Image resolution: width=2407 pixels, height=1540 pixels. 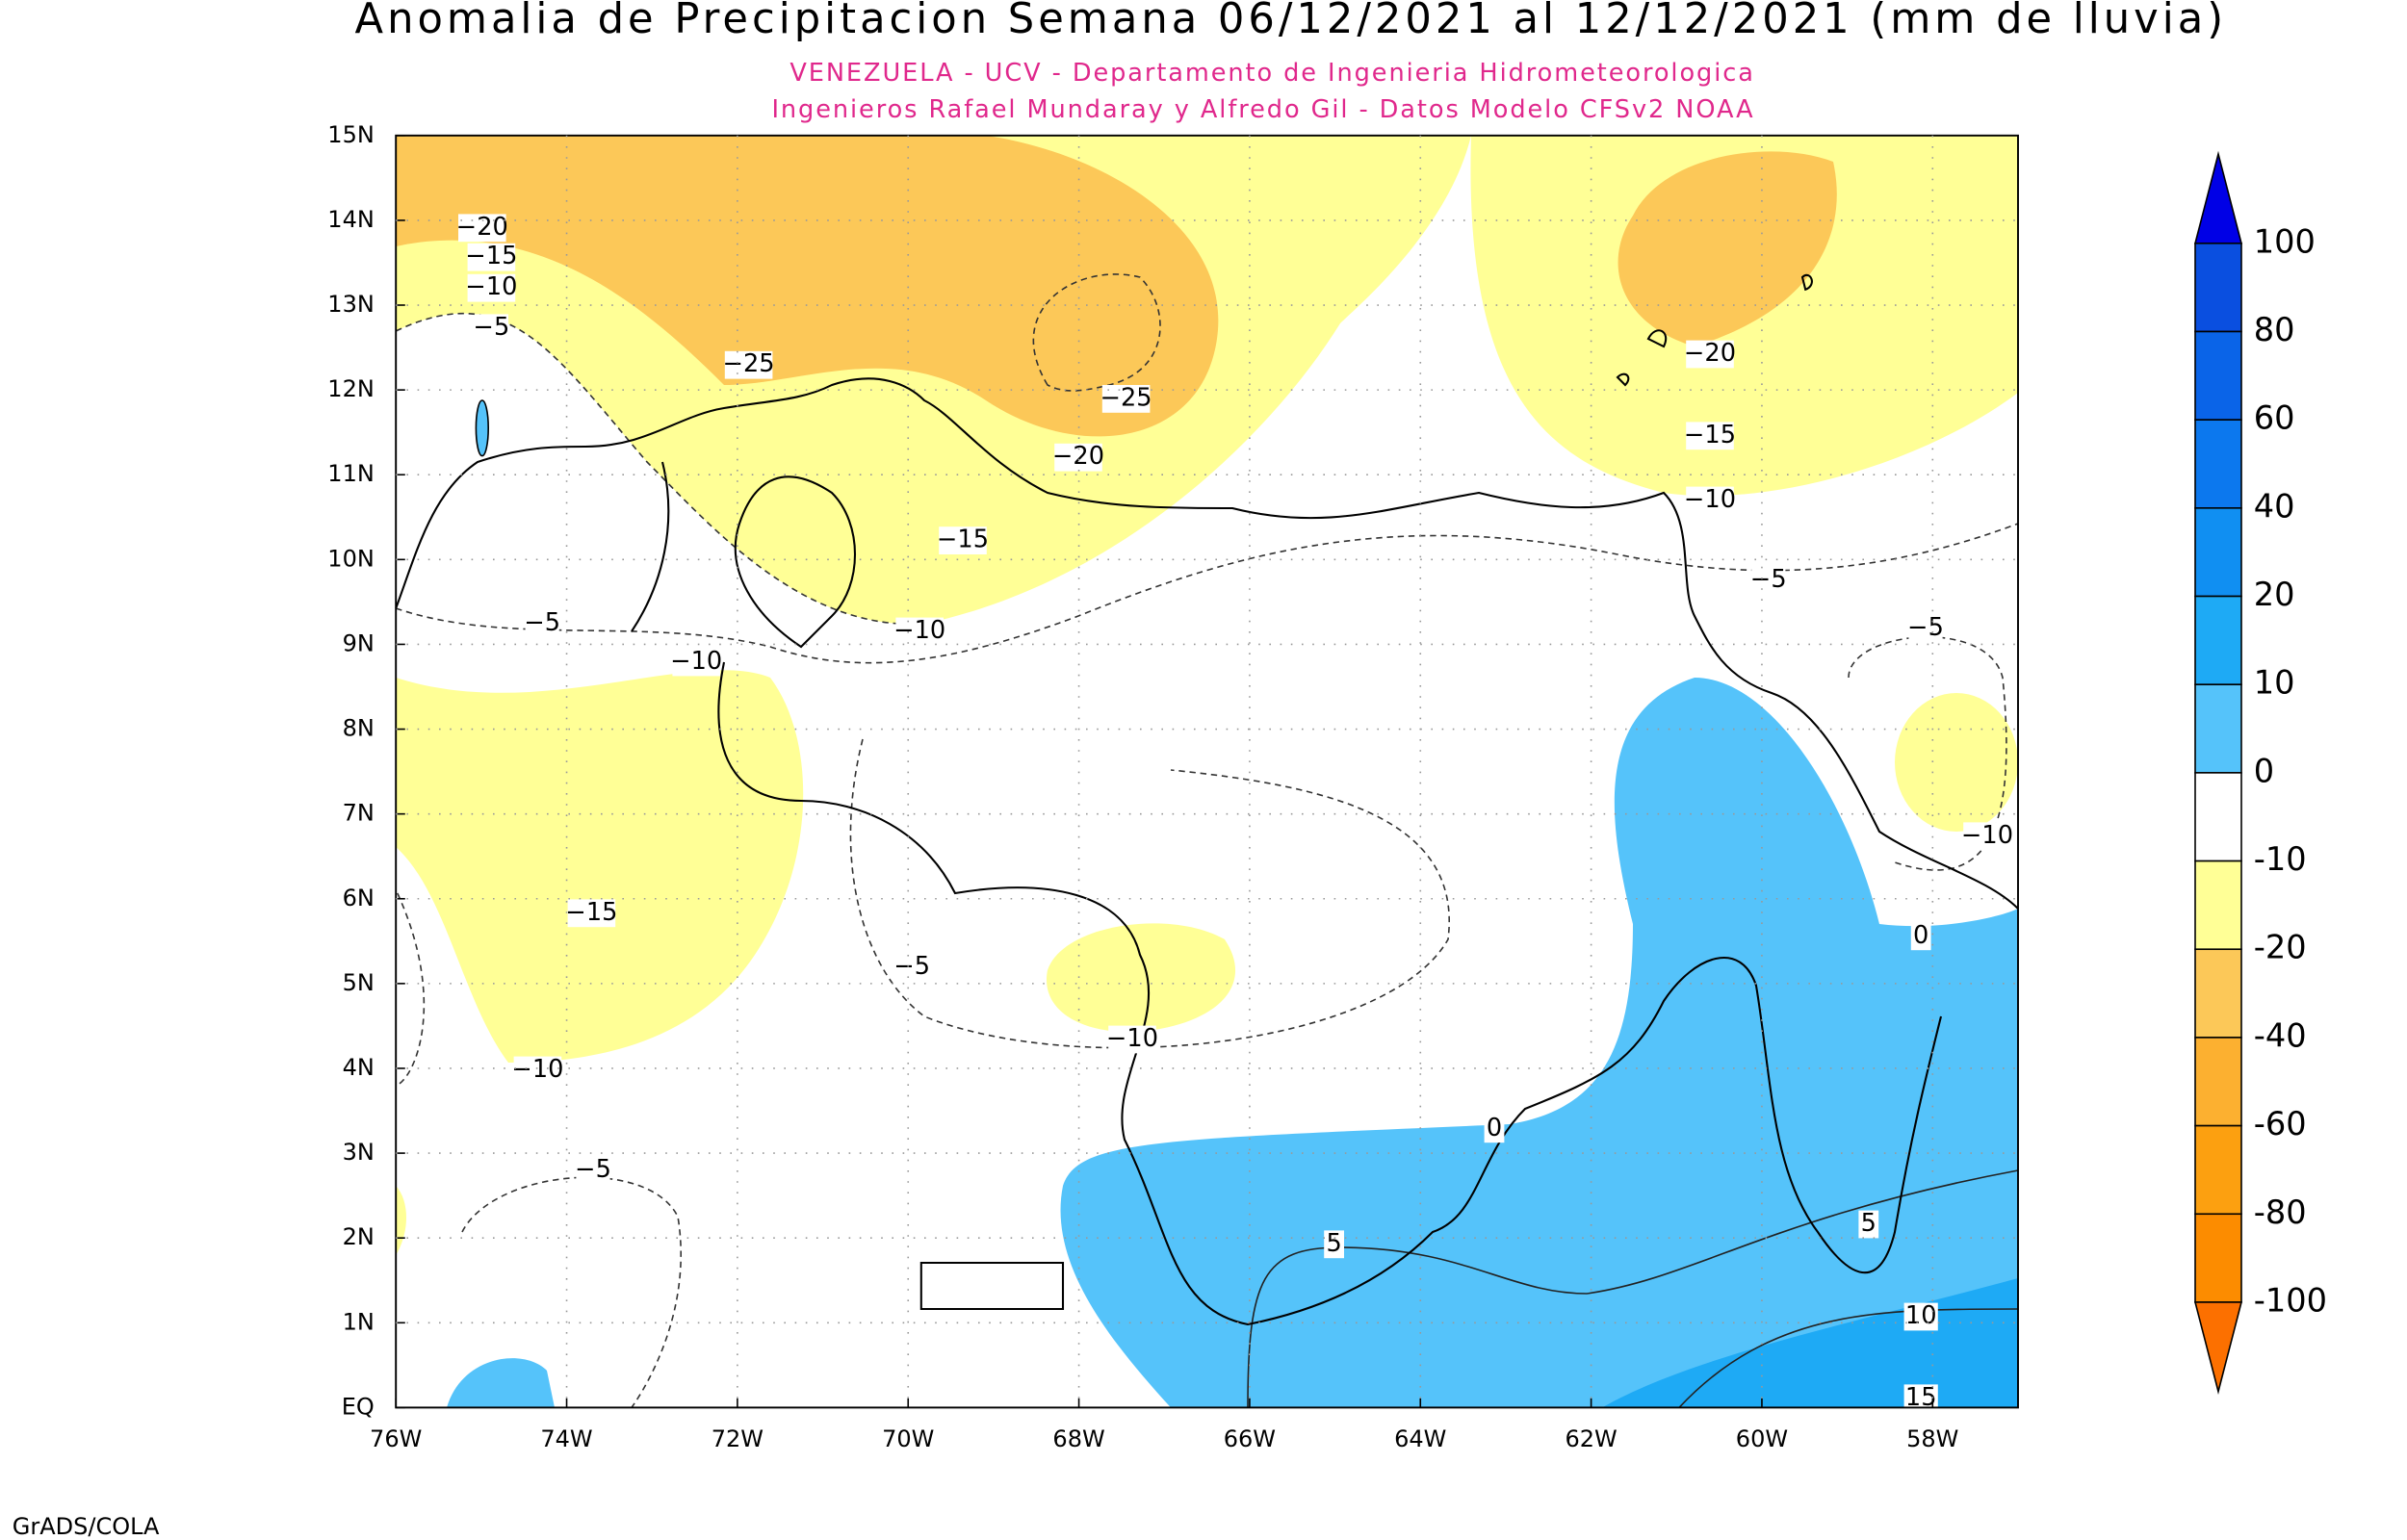 What do you see at coordinates (2290, 1300) in the screenshot?
I see `colorbar-label: -100` at bounding box center [2290, 1300].